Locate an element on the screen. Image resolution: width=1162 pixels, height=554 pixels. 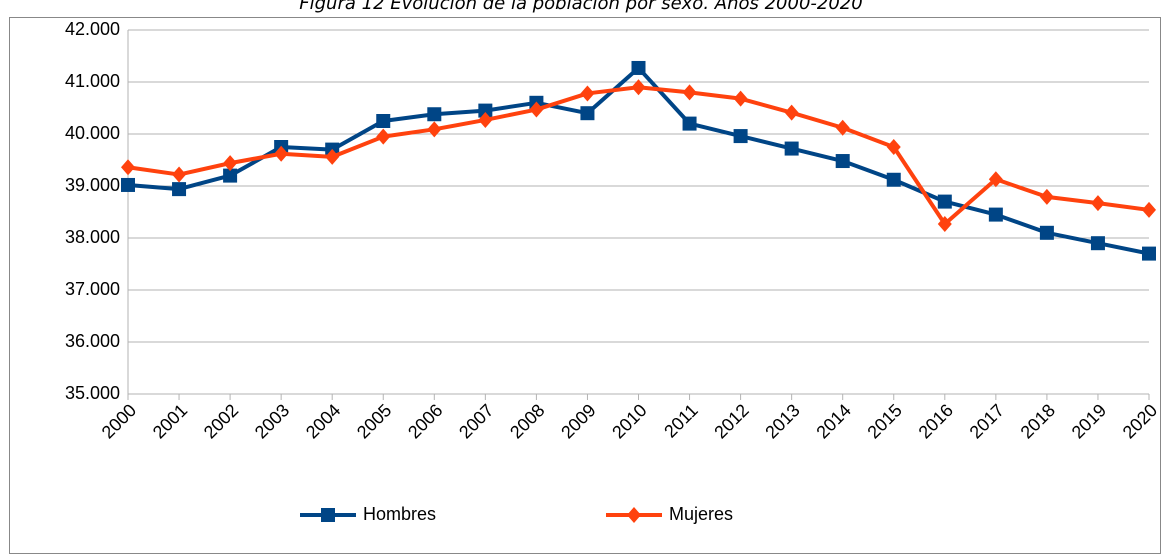
x-tick-label: 2003 is located at coordinates (272, 421).